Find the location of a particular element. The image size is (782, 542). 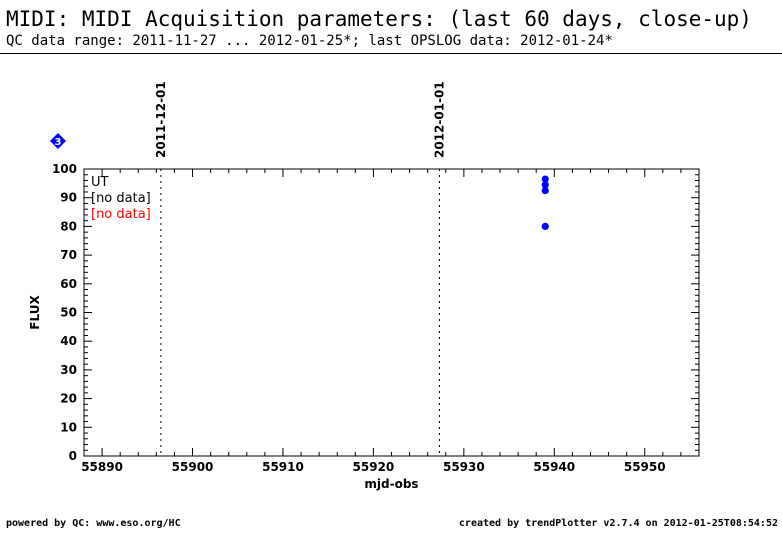

x-tick-label: 55950 is located at coordinates (645, 467).